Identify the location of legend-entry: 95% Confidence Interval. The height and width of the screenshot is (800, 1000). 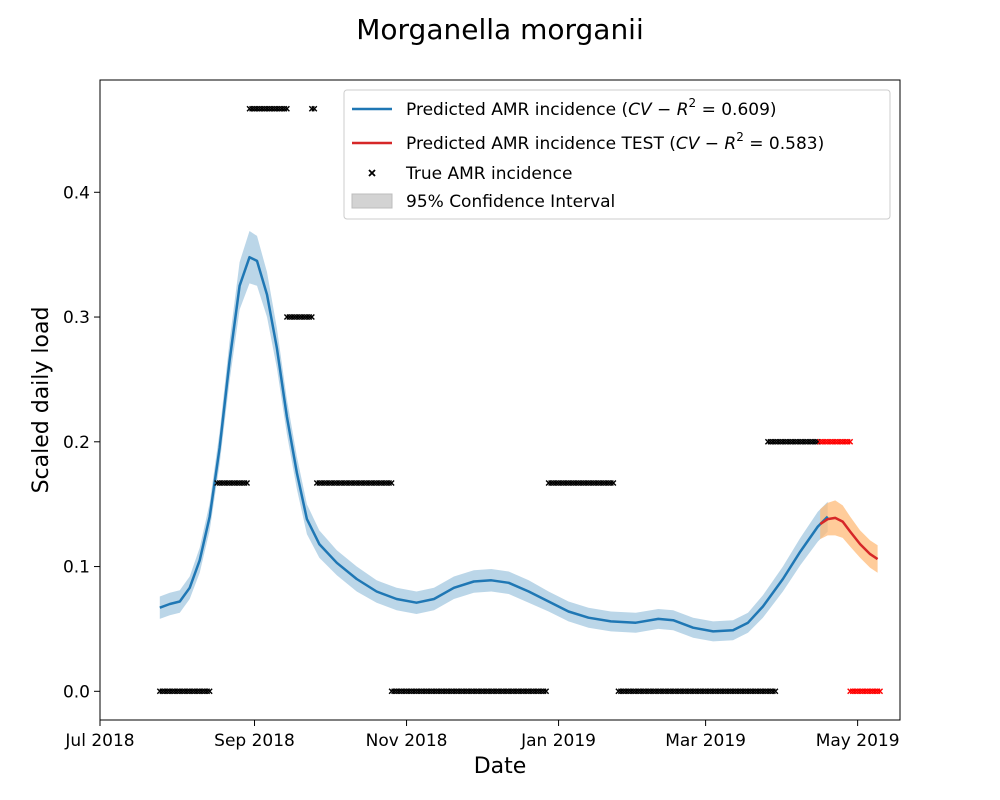
(483, 202).